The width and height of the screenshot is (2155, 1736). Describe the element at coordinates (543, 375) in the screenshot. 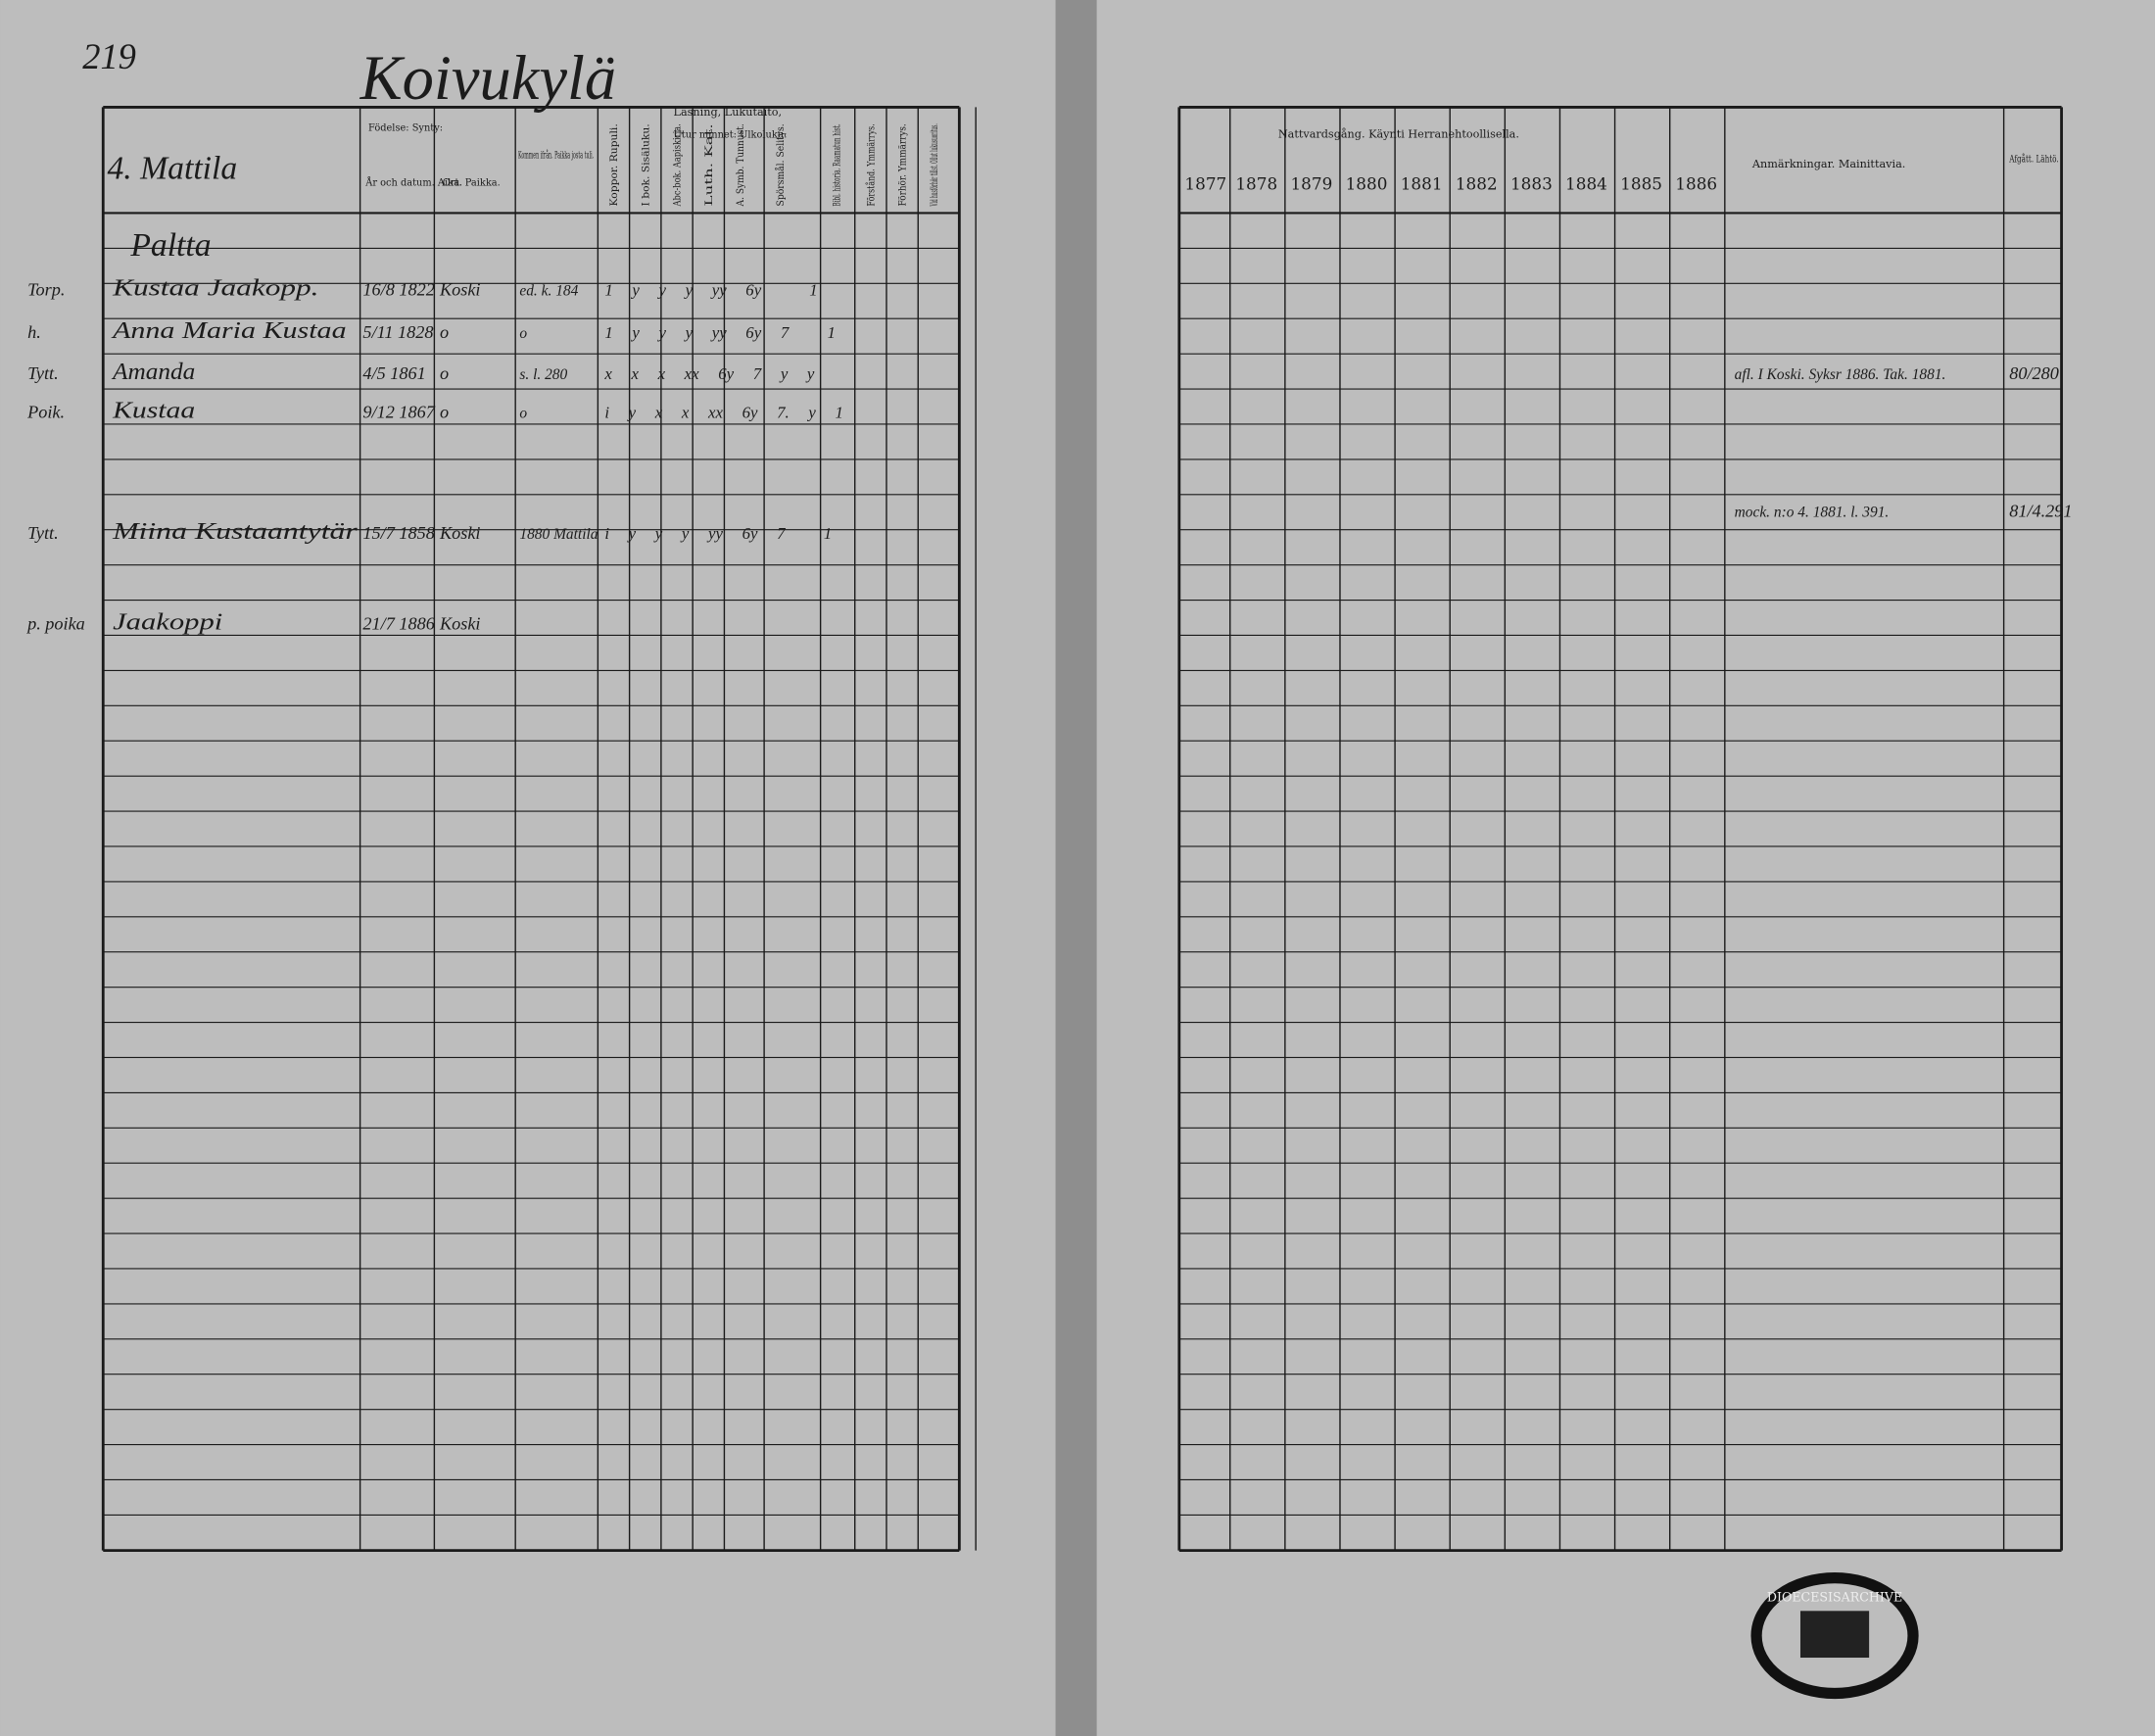

I see `came-from: s. l. 280` at that location.